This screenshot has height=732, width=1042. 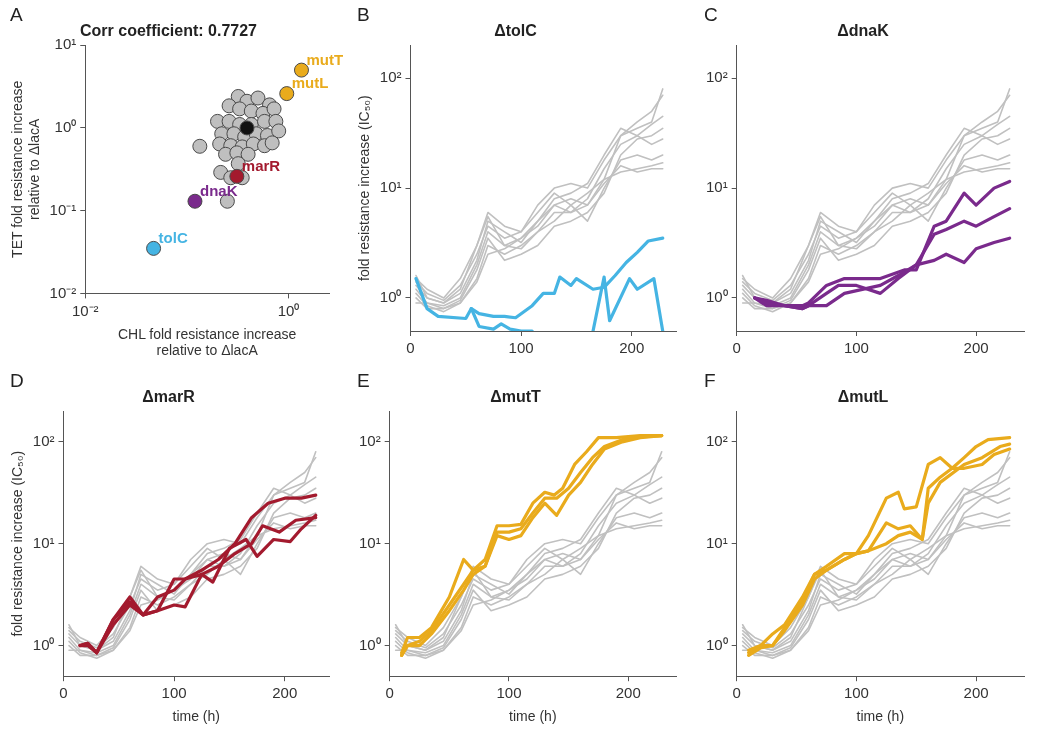 What do you see at coordinates (516, 397) in the screenshot?
I see `chart-title: ΔmutT` at bounding box center [516, 397].